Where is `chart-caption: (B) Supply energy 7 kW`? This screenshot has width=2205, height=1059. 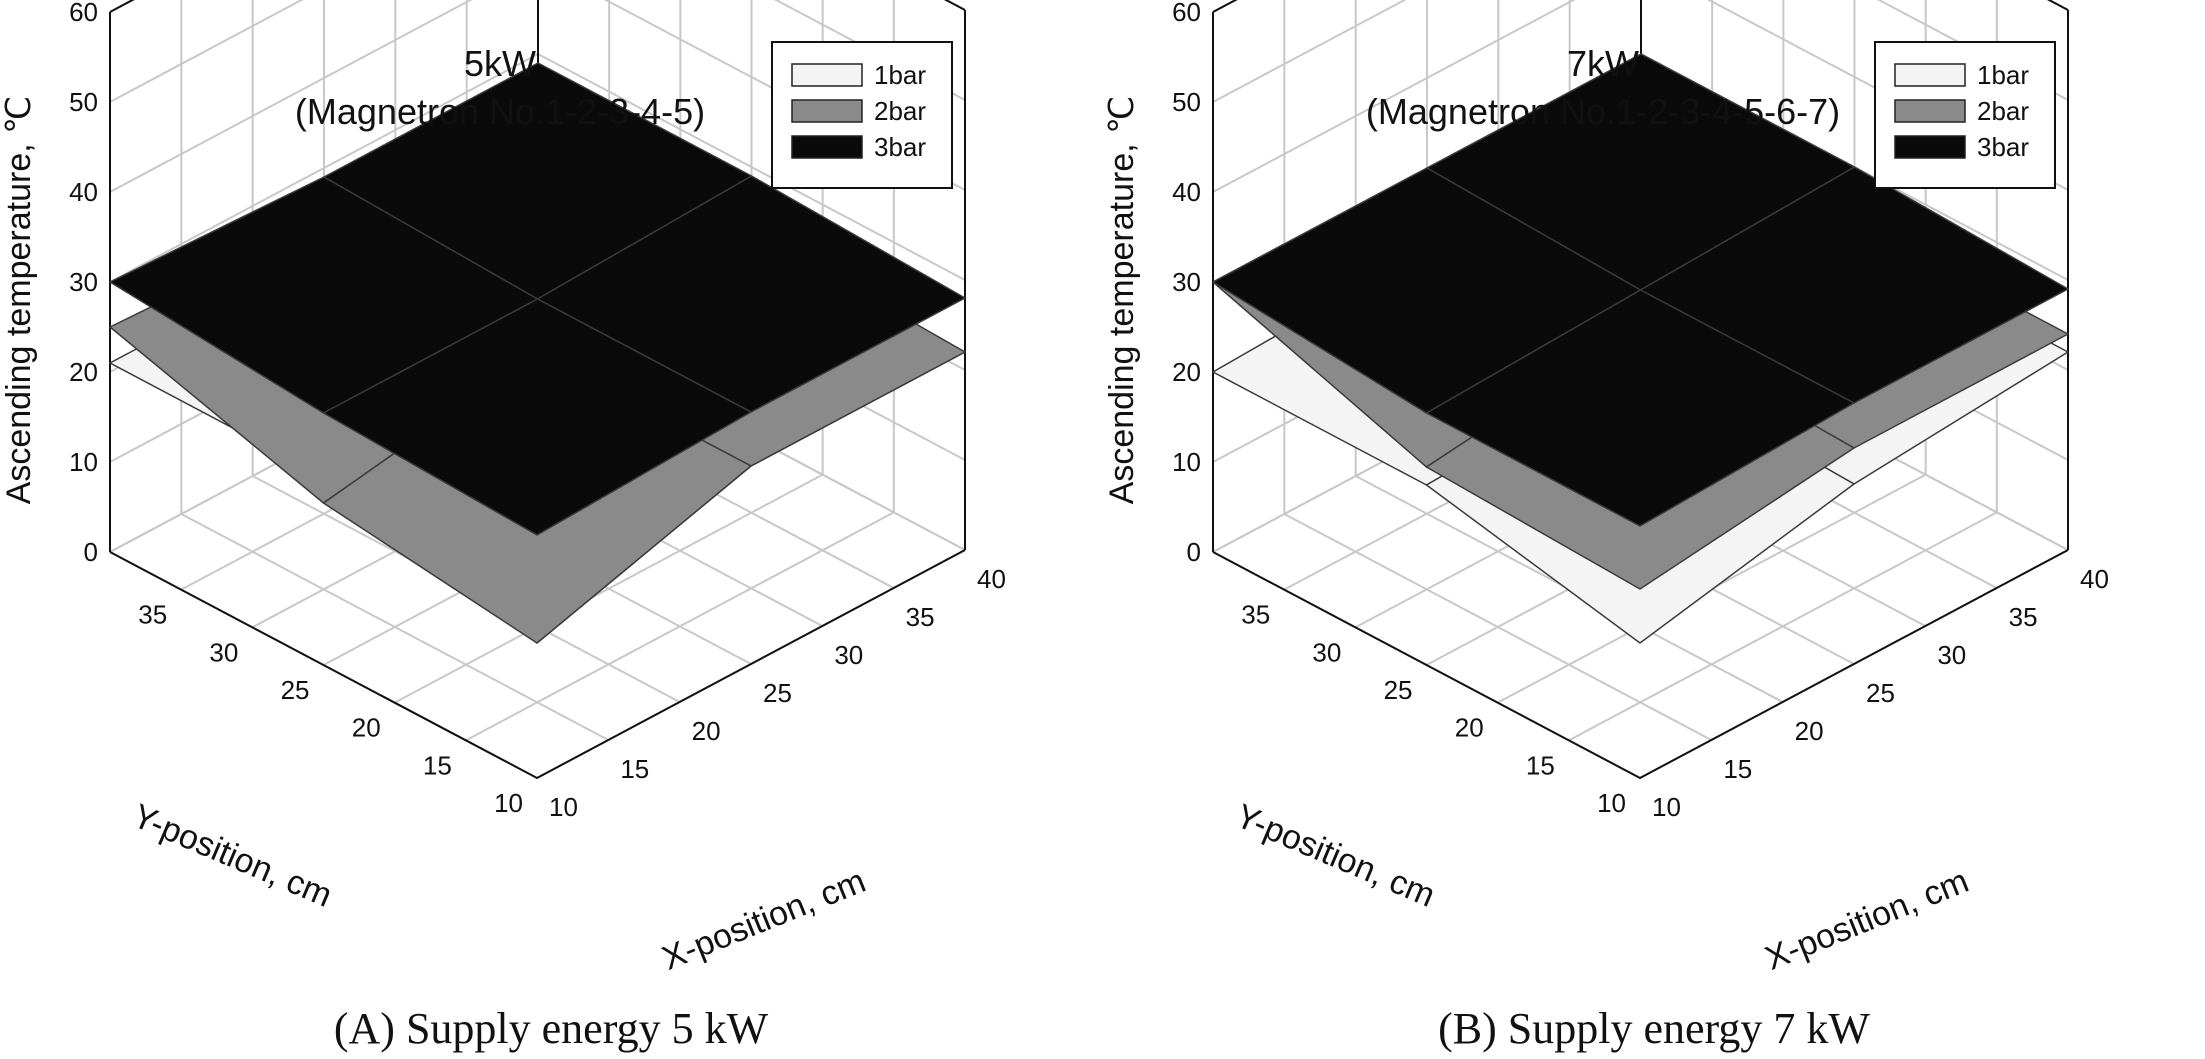
chart-caption: (B) Supply energy 7 kW is located at coordinates (1654, 1028).